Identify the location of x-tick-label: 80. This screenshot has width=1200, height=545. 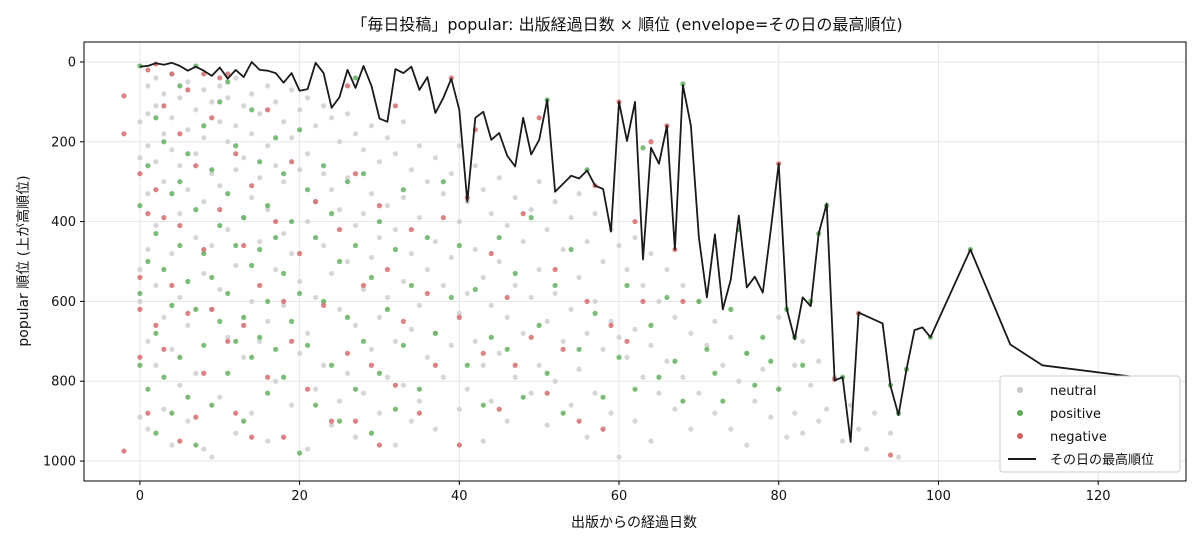
(778, 496).